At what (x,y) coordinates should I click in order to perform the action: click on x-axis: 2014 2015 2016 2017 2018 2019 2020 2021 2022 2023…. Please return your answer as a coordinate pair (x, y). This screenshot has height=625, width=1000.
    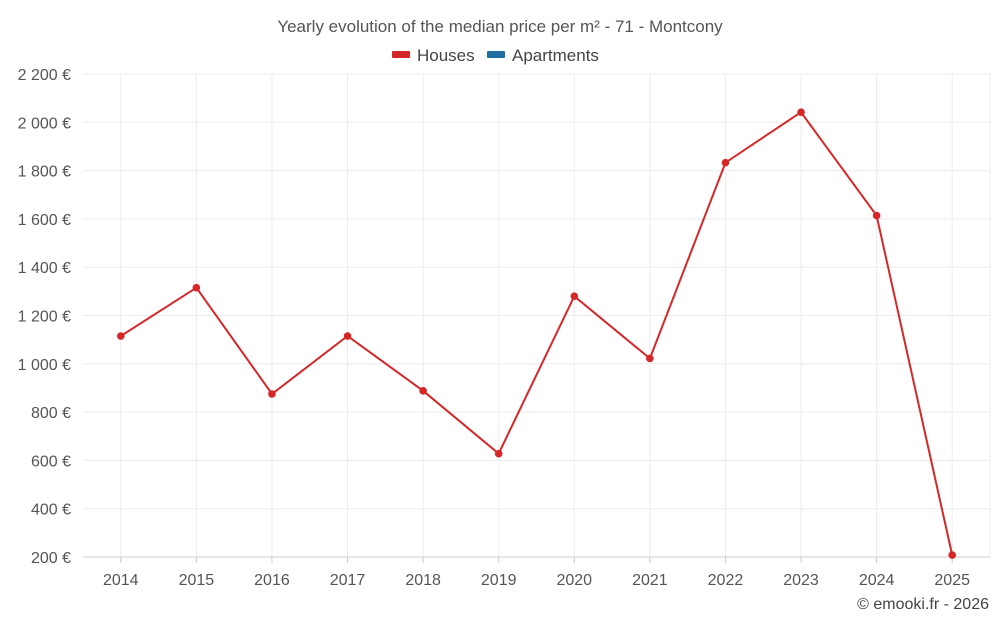
    Looking at the image, I should click on (536, 572).